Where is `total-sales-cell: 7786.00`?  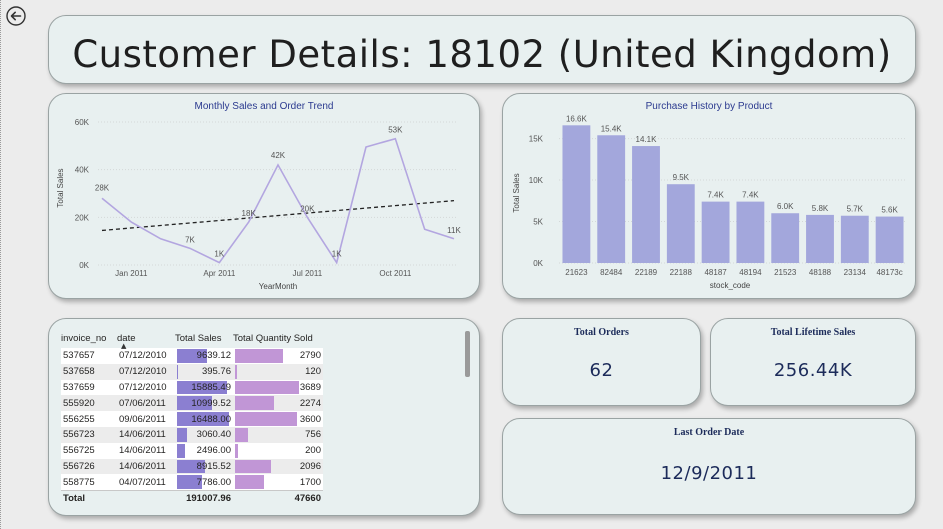 total-sales-cell: 7786.00 is located at coordinates (204, 482).